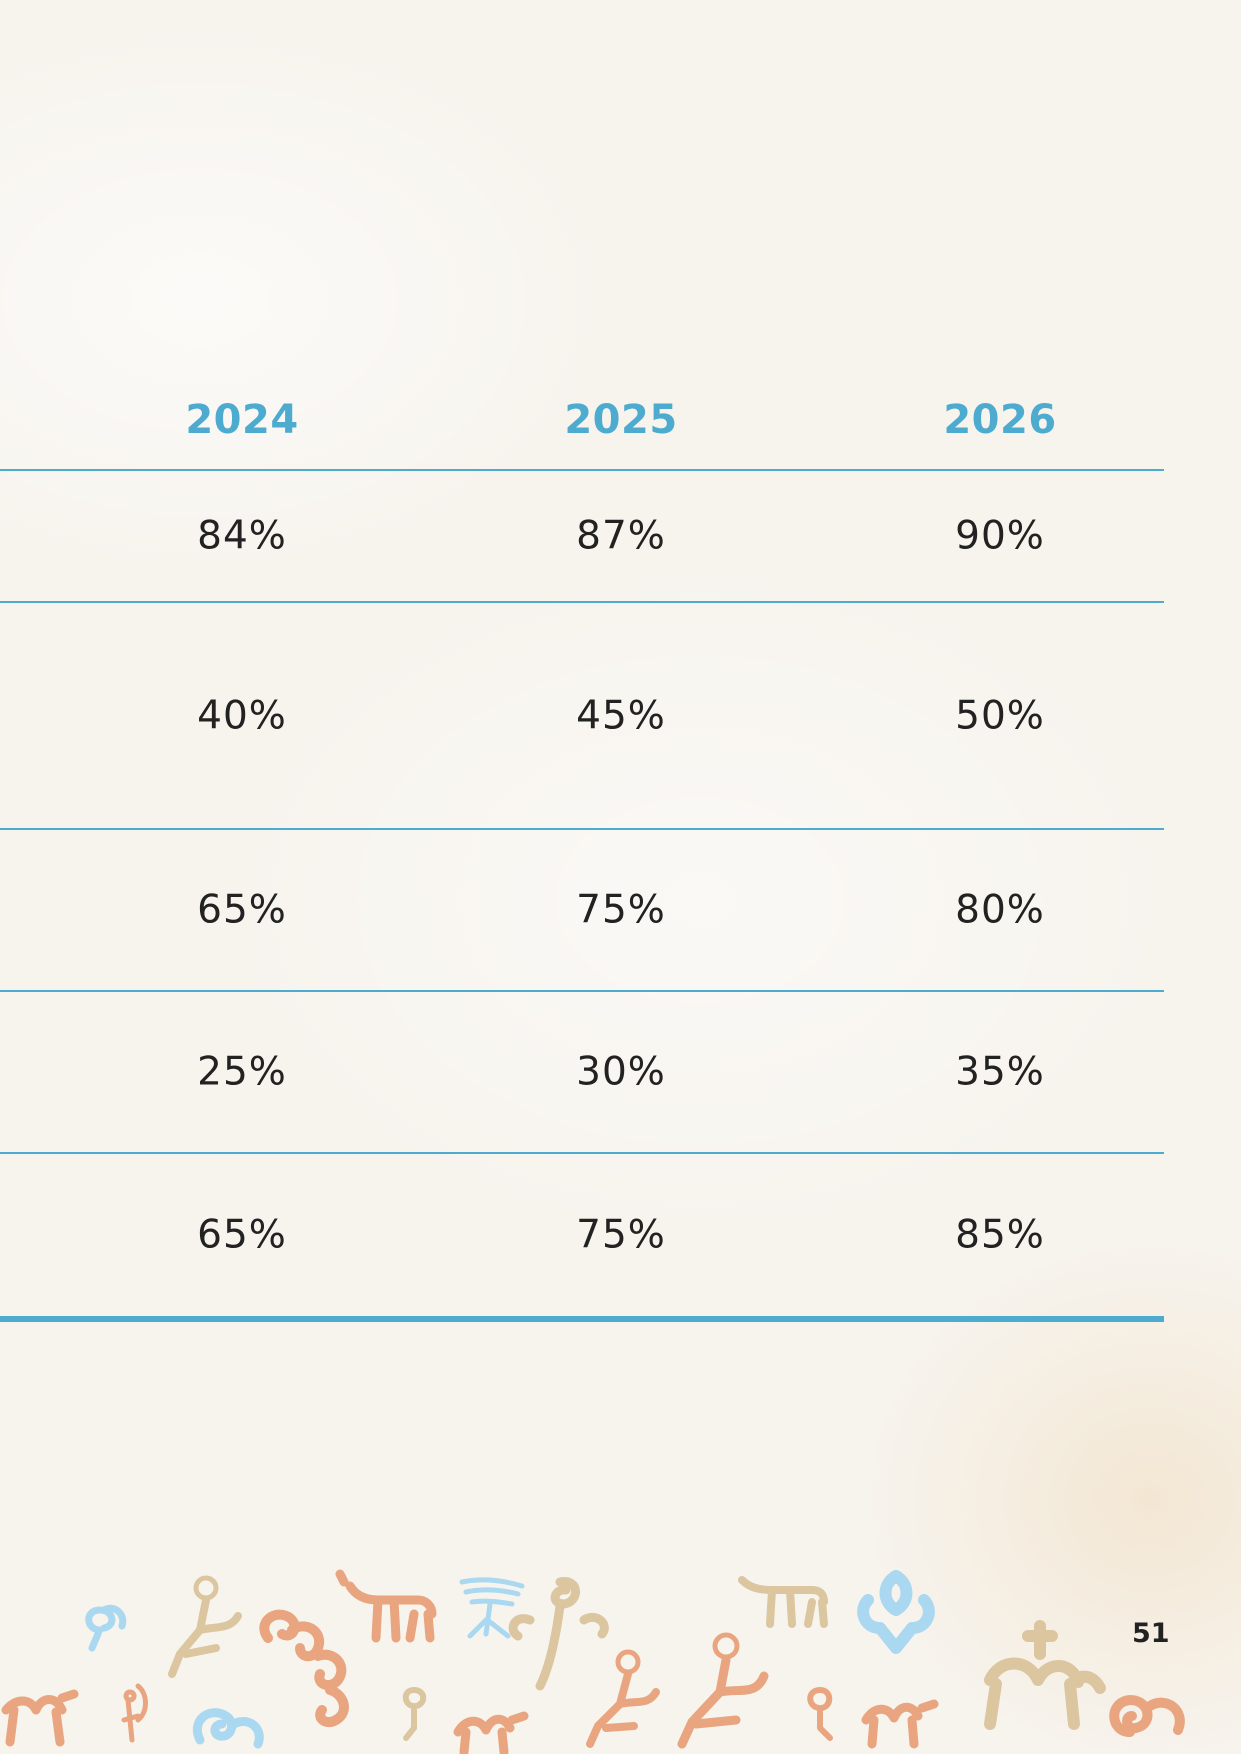 This screenshot has height=1754, width=1241. I want to click on table-row: 84% 87% 90%, so click(582, 537).